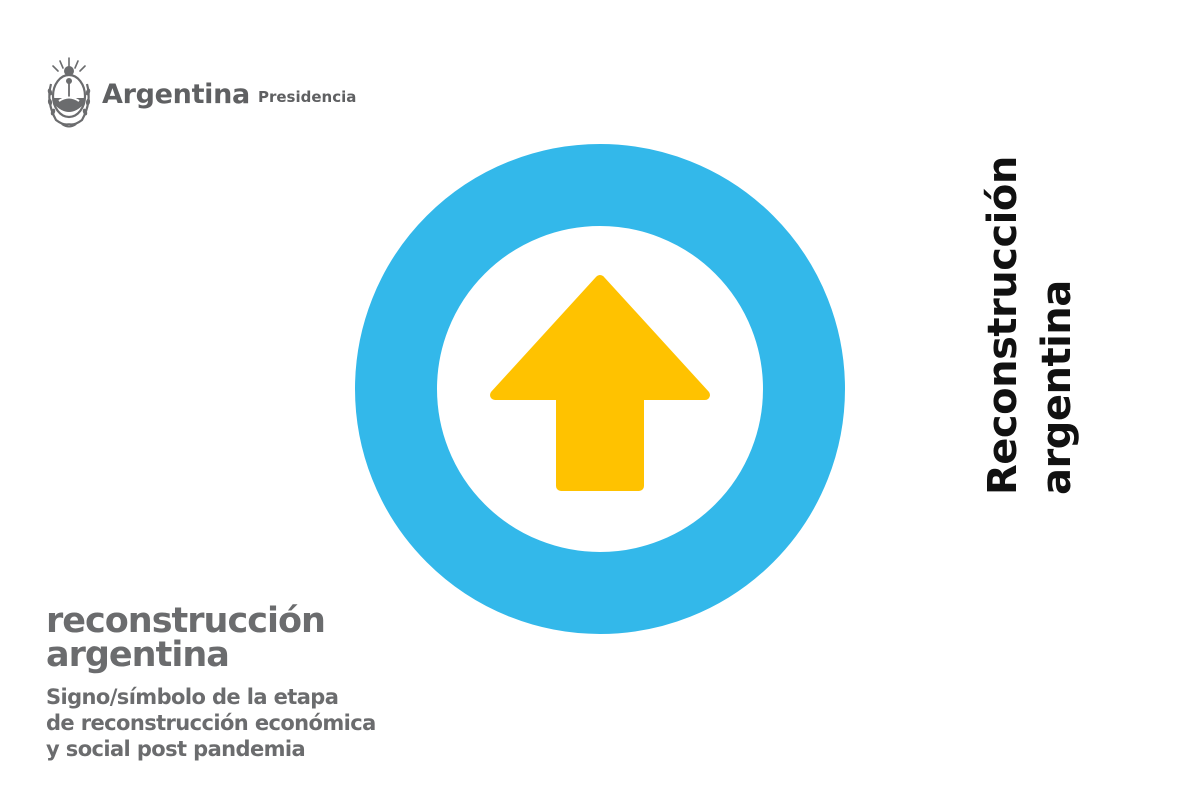 The height and width of the screenshot is (800, 1200). Describe the element at coordinates (1057, 387) in the screenshot. I see `vertical-title-line2: argentina` at that location.